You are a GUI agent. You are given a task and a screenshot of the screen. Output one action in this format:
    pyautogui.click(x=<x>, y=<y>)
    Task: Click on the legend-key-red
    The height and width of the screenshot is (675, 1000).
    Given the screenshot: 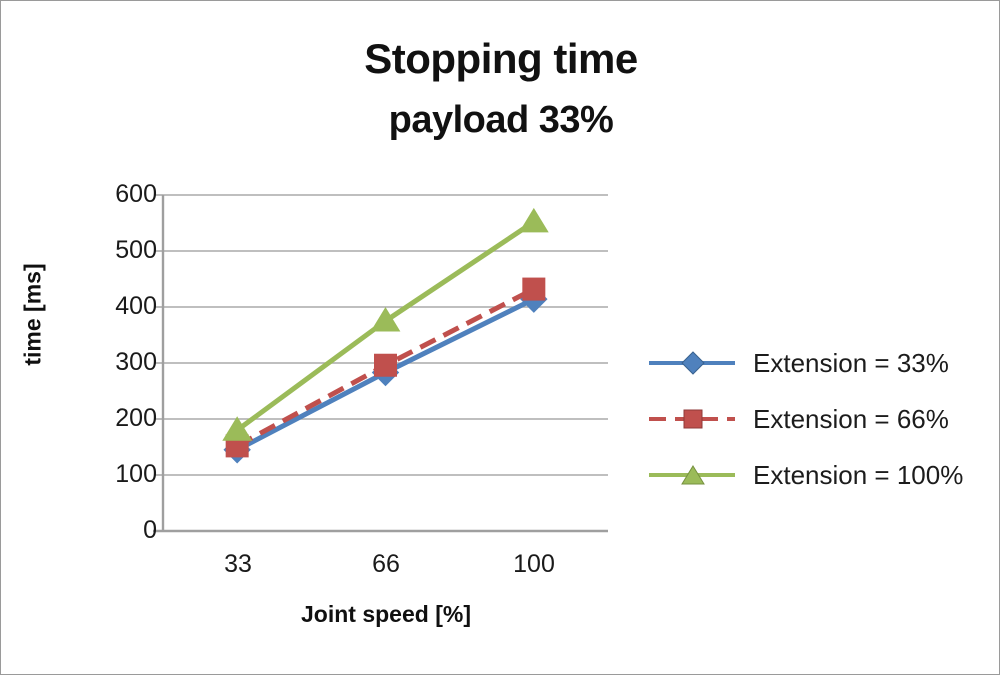 What is the action you would take?
    pyautogui.click(x=692, y=419)
    